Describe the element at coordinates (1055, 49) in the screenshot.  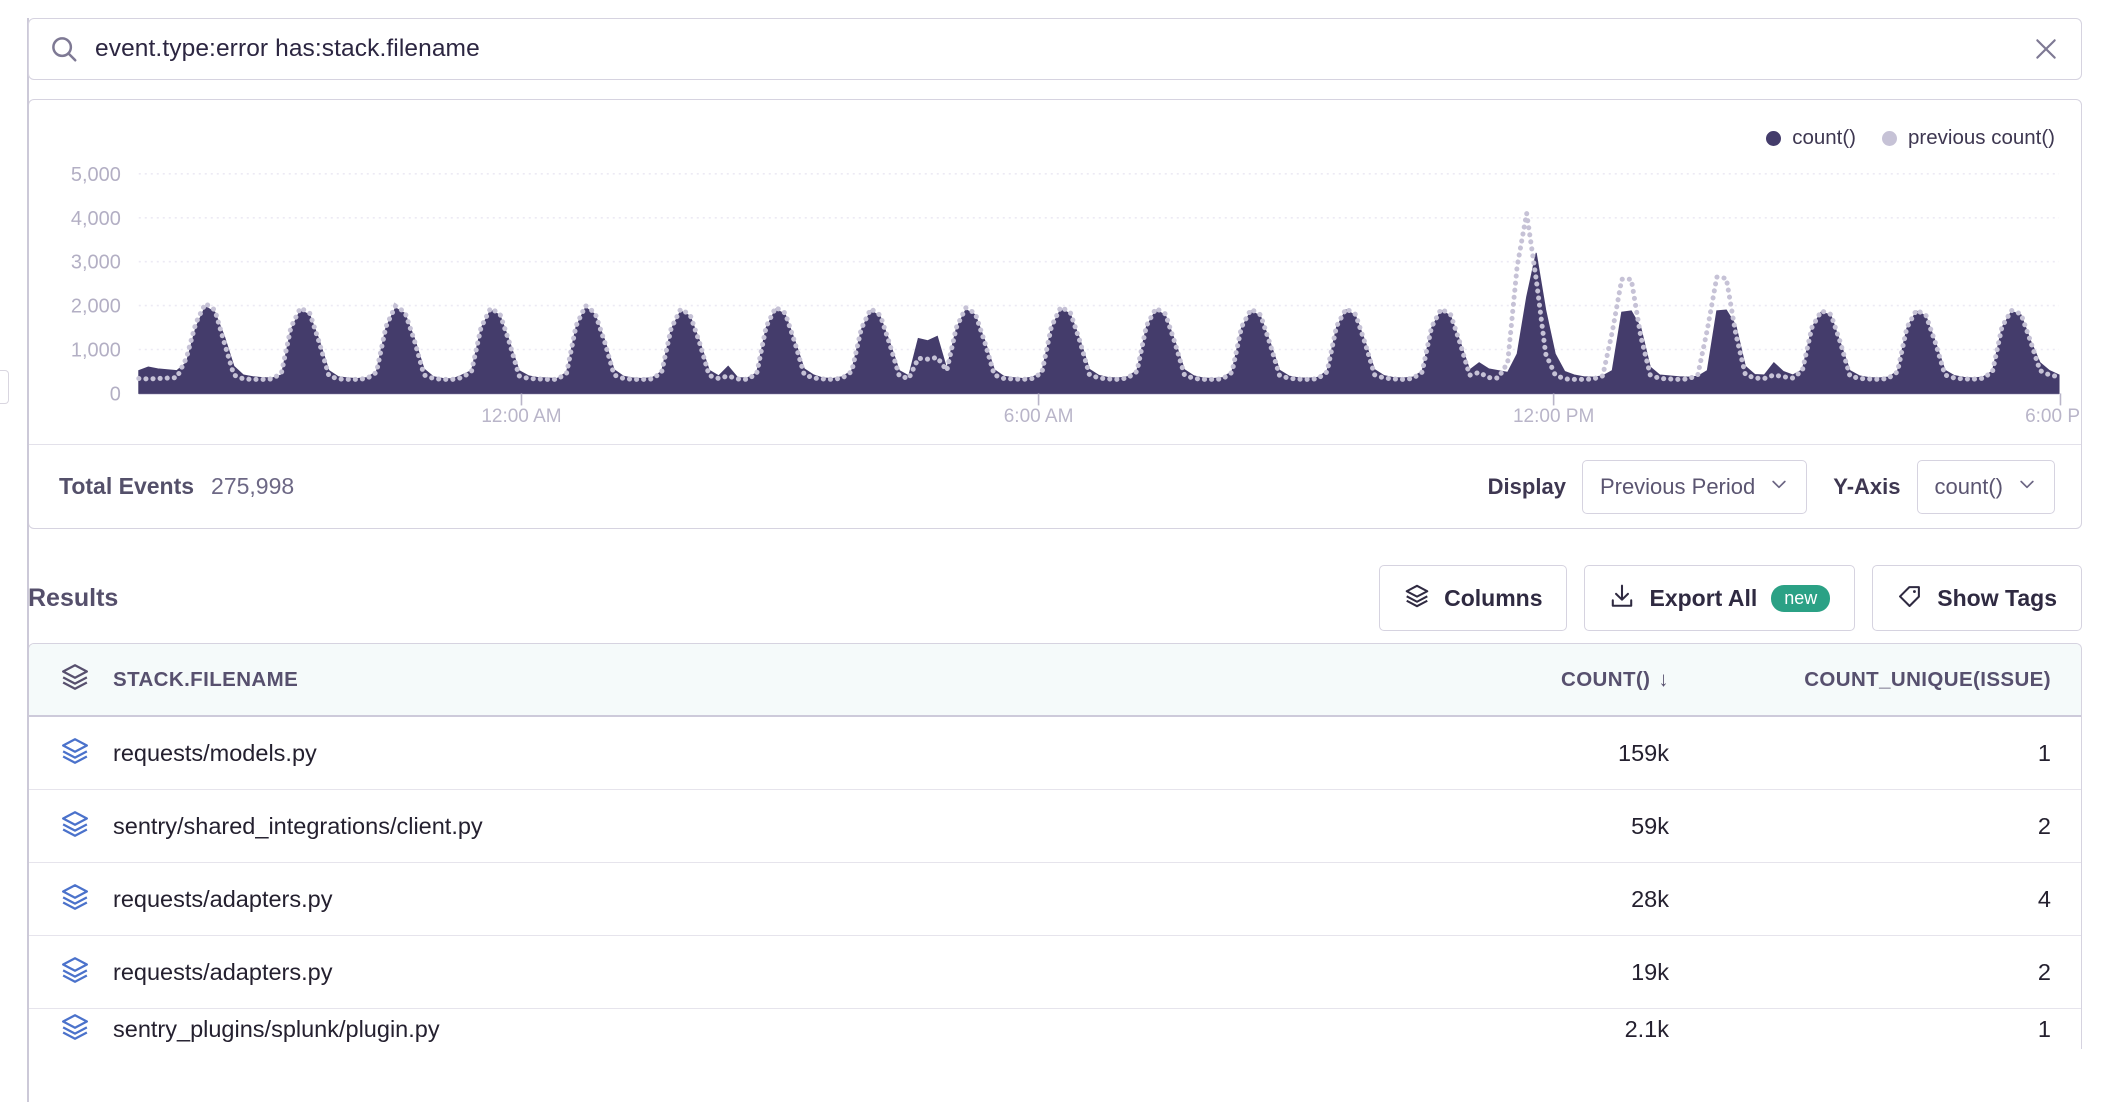
I see `search-bar: event.type:error has:stack.filename` at that location.